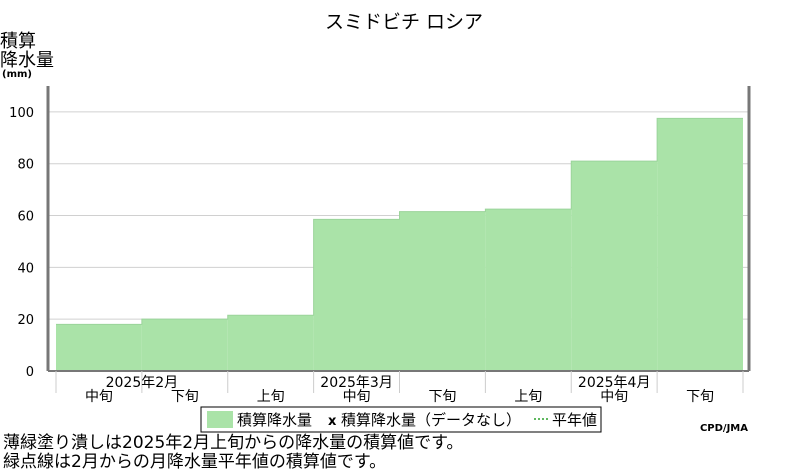  I want to click on legend-marker-nodata: x, so click(332, 421).